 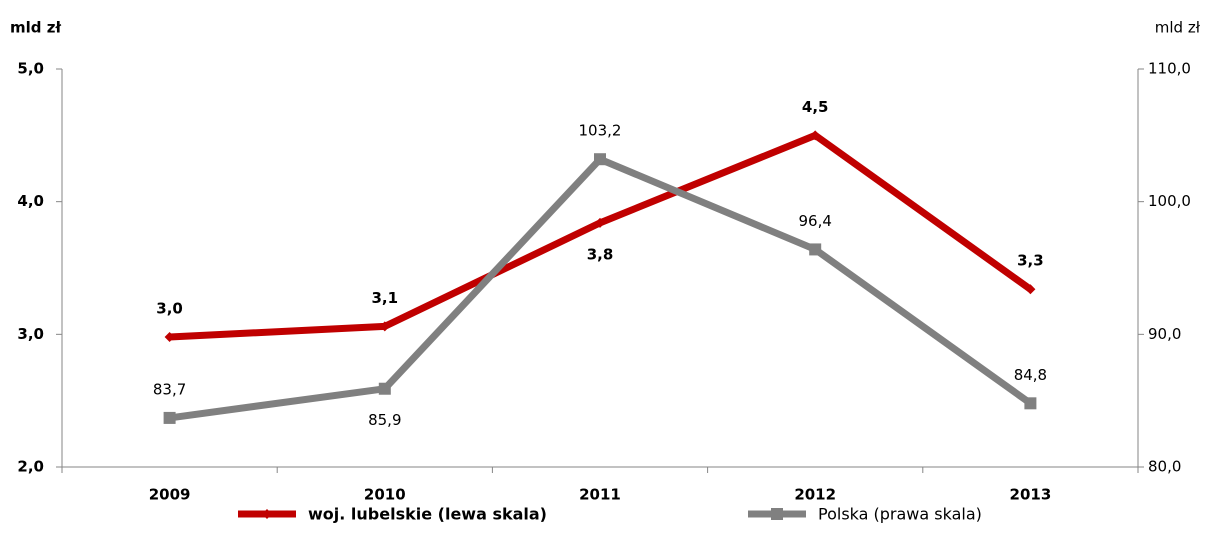 What do you see at coordinates (35, 28) in the screenshot?
I see `y-axis-label: mld zł` at bounding box center [35, 28].